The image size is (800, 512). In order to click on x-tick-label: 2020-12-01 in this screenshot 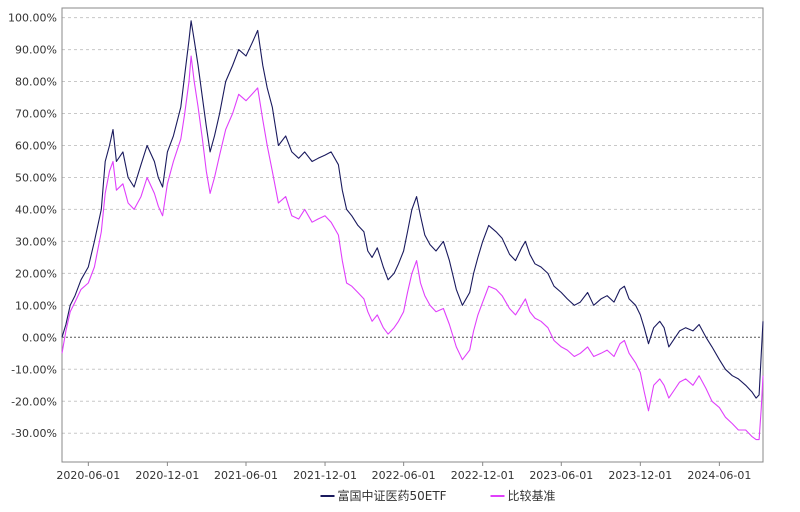, I will do `click(167, 475)`.